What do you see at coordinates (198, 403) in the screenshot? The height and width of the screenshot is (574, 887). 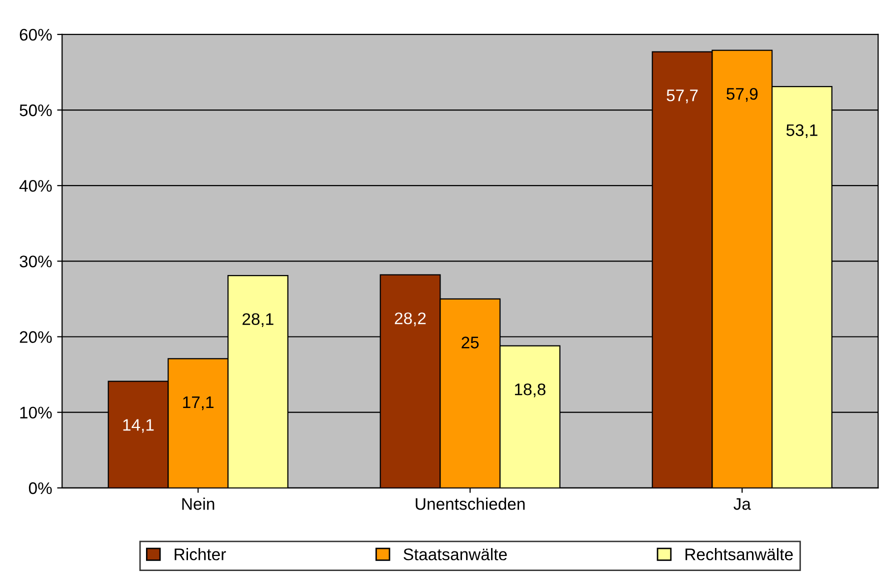 I see `data-label: 17,1` at bounding box center [198, 403].